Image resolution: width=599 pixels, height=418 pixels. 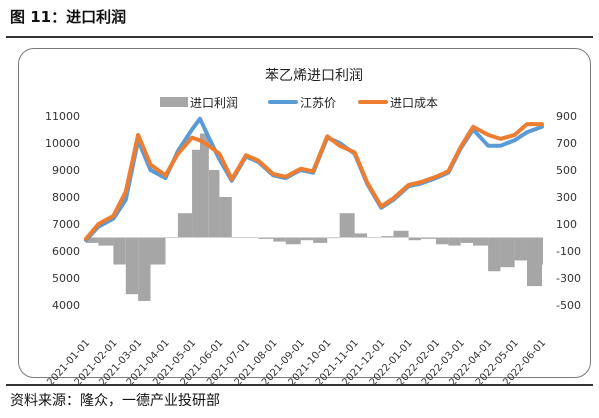 I want to click on source-note: 资料来源：隆众，一德产业投研部, so click(x=115, y=401).